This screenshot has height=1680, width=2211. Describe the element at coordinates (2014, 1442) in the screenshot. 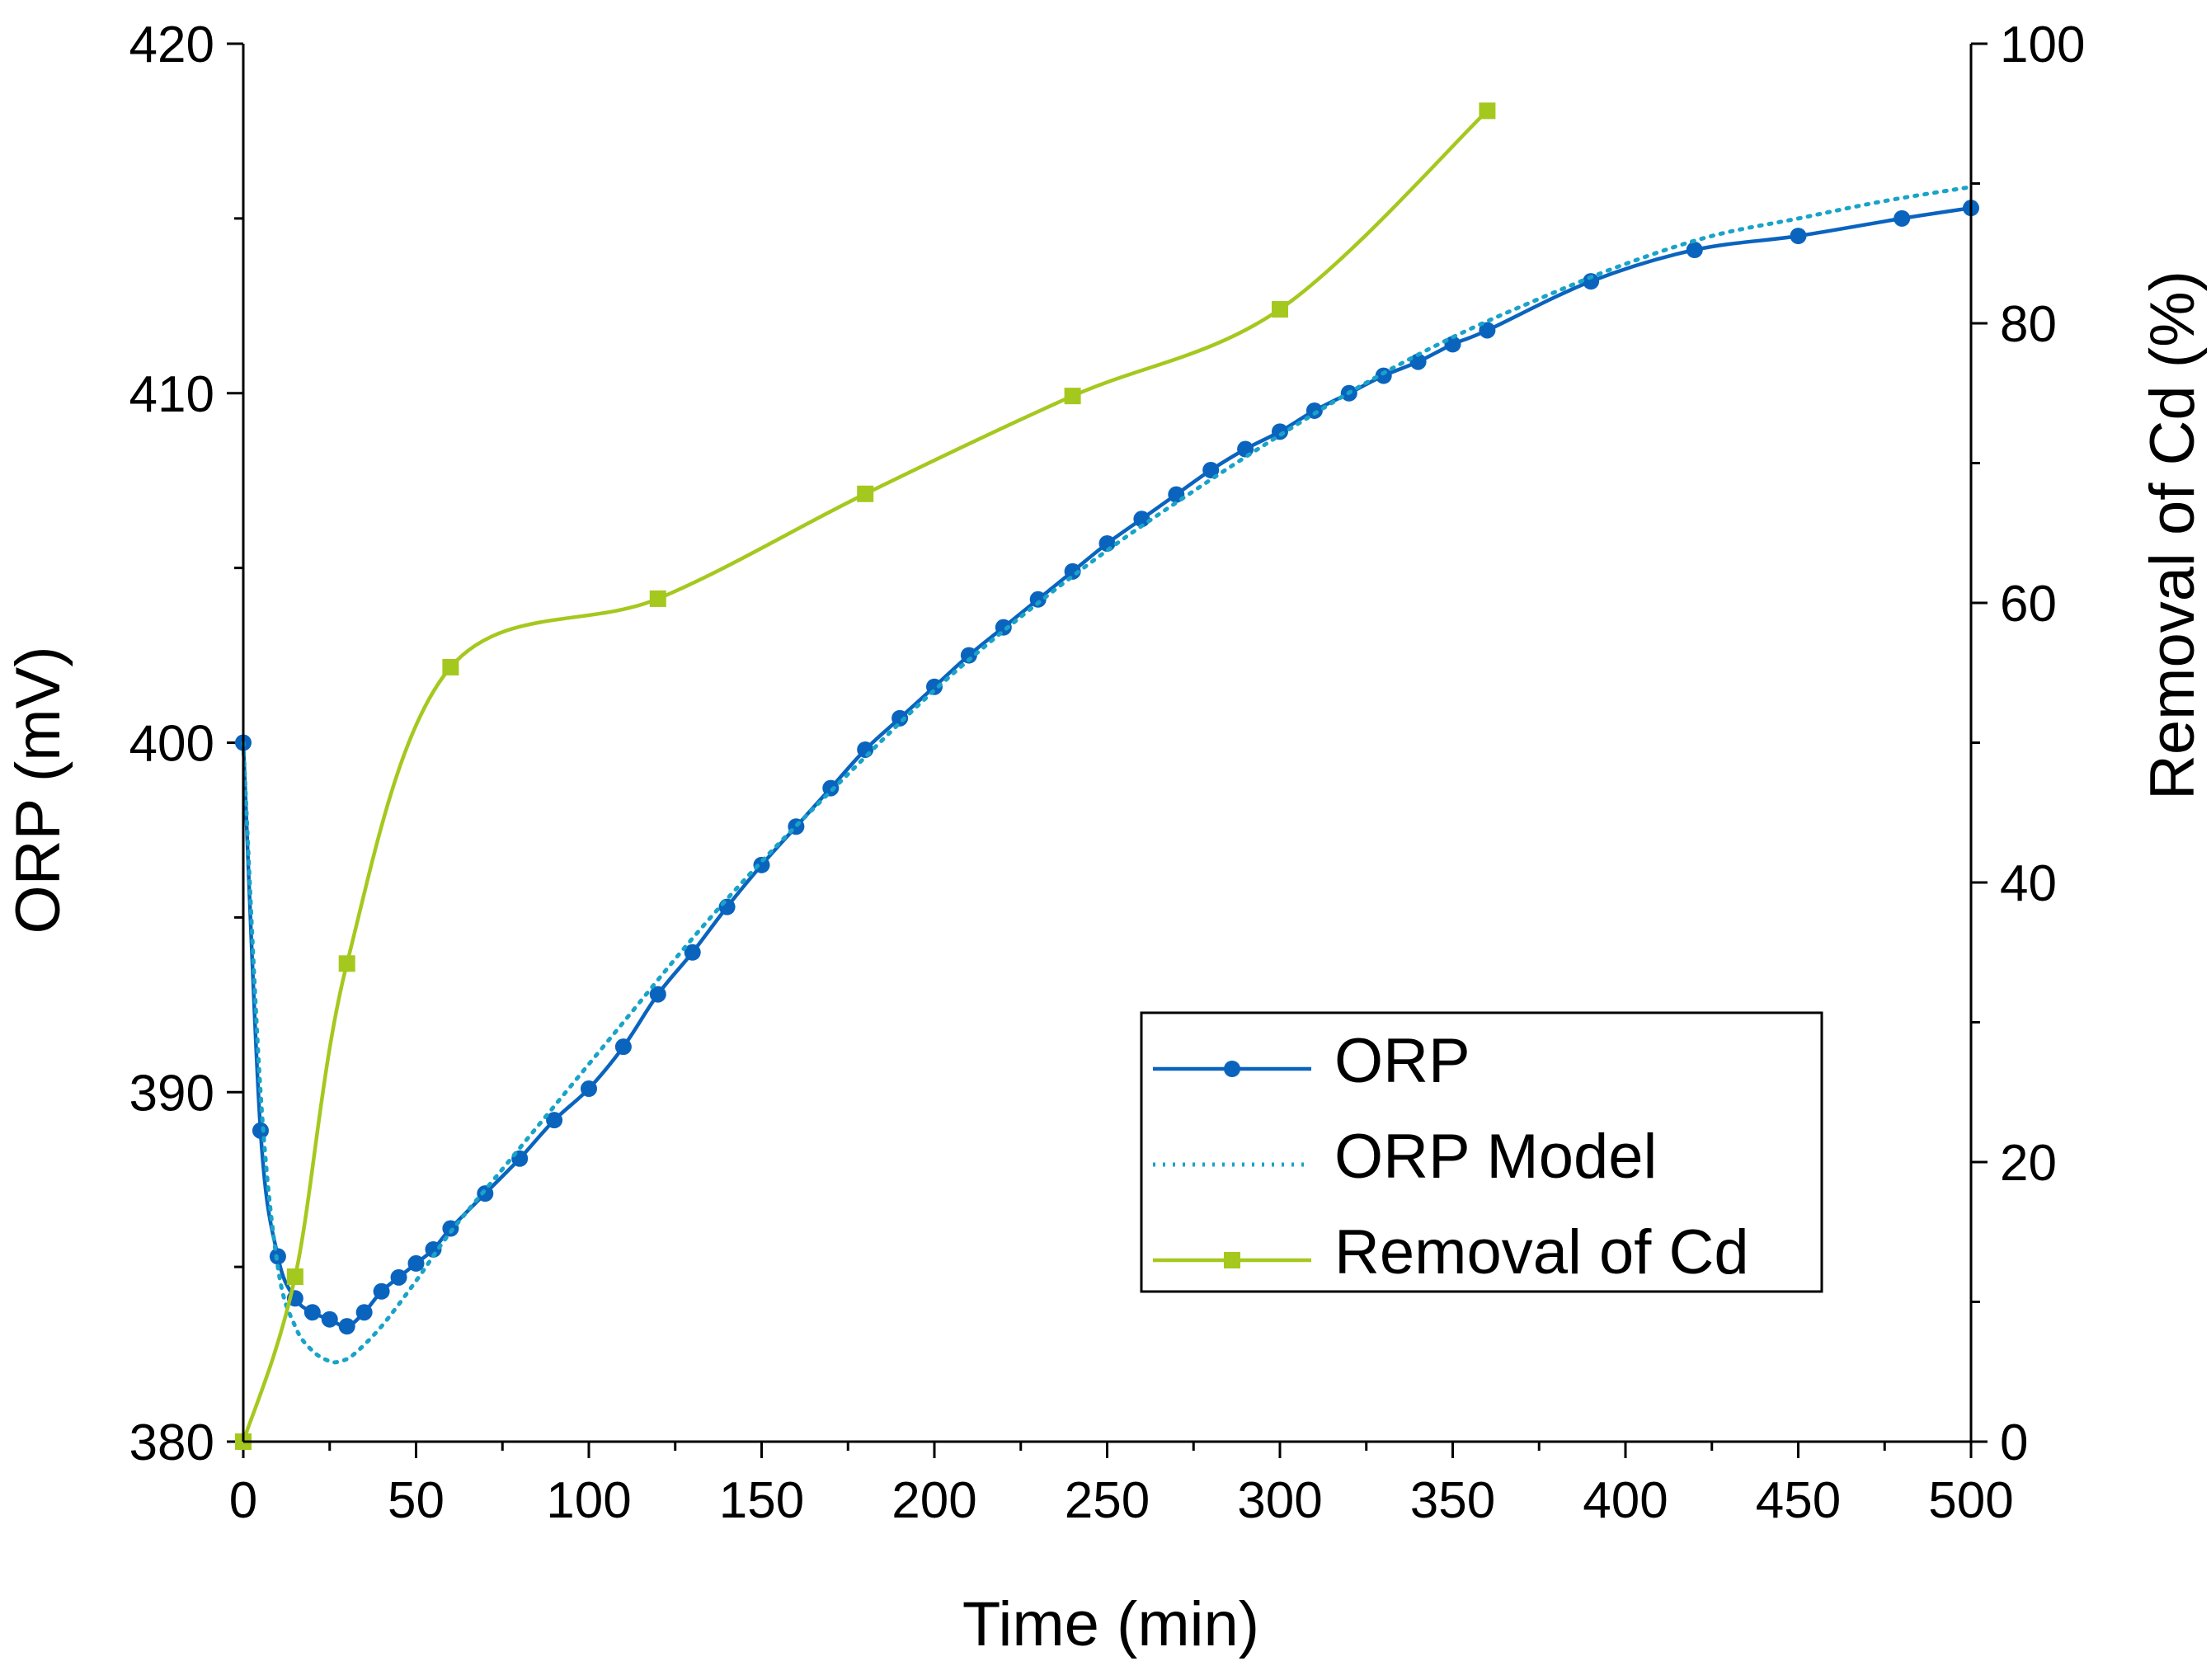

I see `y2-tick-label: 0` at that location.